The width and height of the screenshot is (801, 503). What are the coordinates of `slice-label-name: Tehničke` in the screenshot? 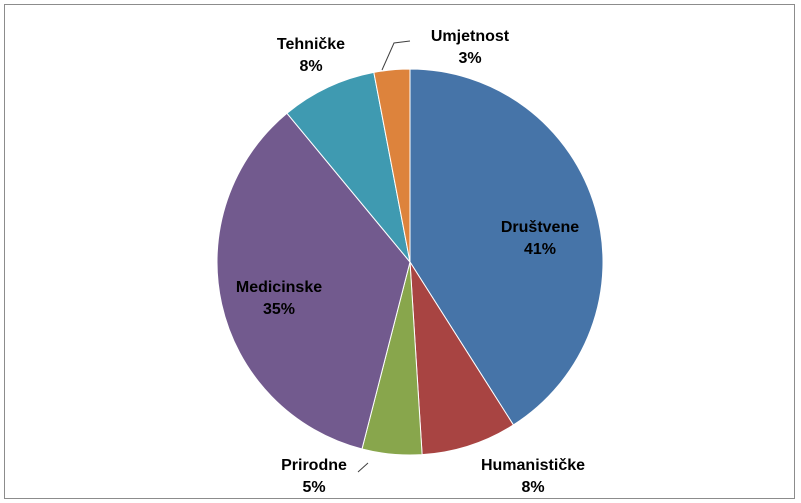 It's located at (311, 44).